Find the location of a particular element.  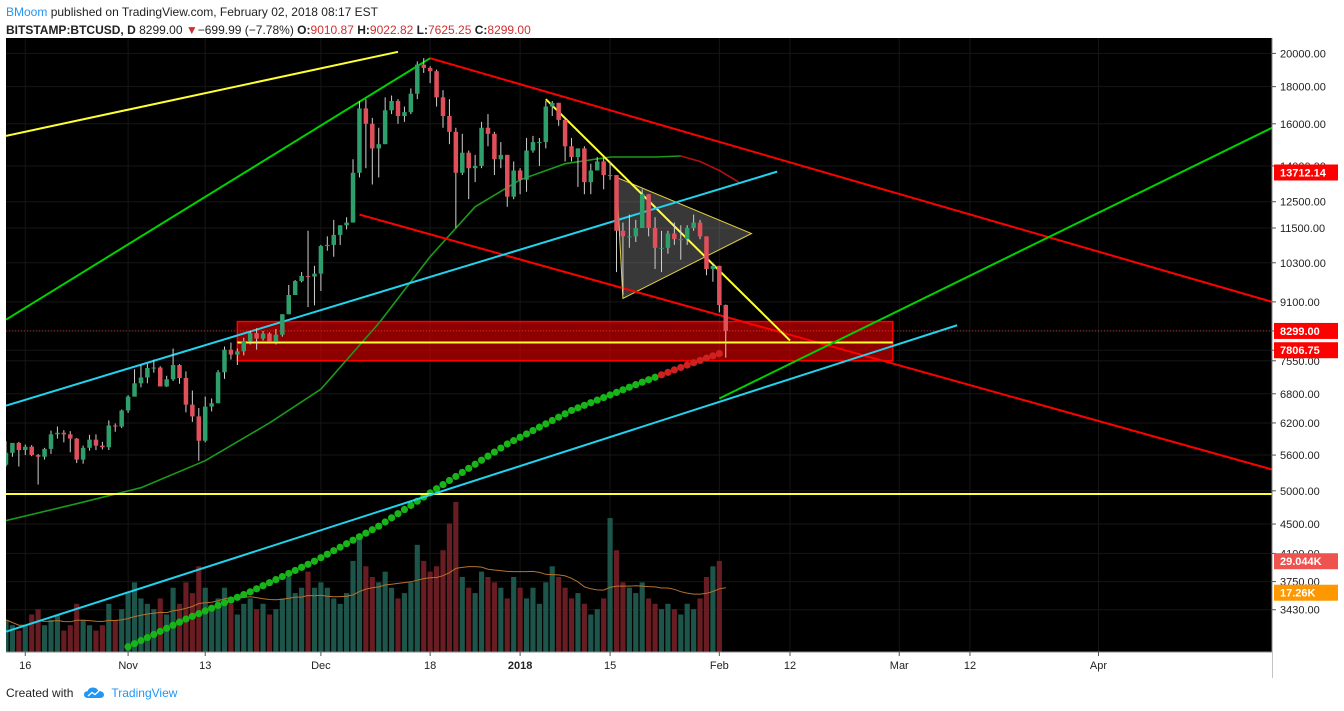

price-badge-label: 7806.75 is located at coordinates (1300, 351).